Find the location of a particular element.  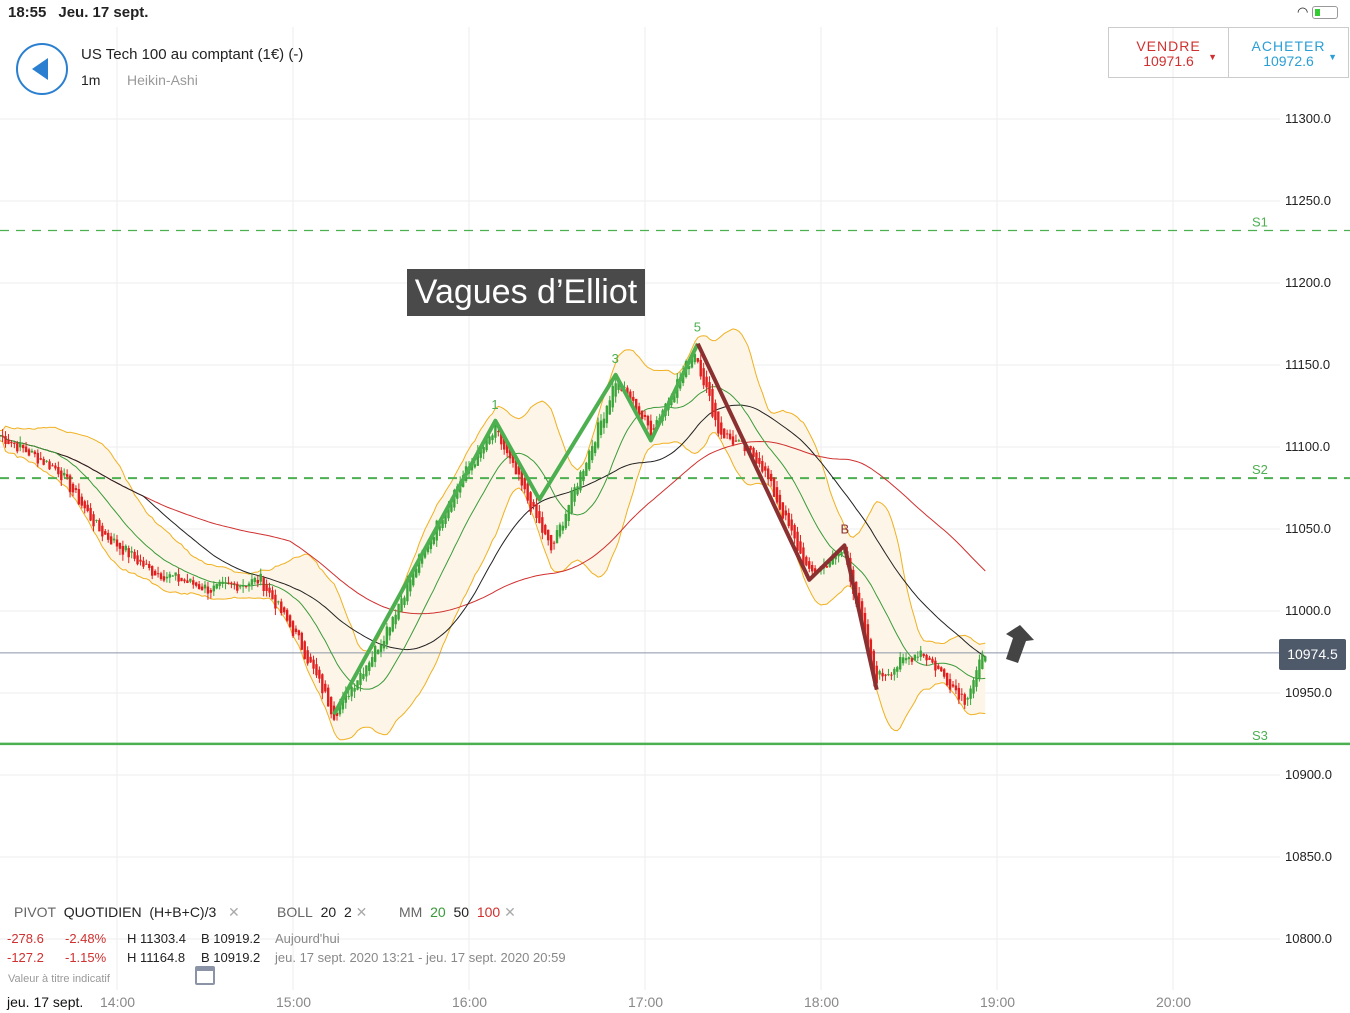

timeframe-selector: 1m is located at coordinates (91, 80).